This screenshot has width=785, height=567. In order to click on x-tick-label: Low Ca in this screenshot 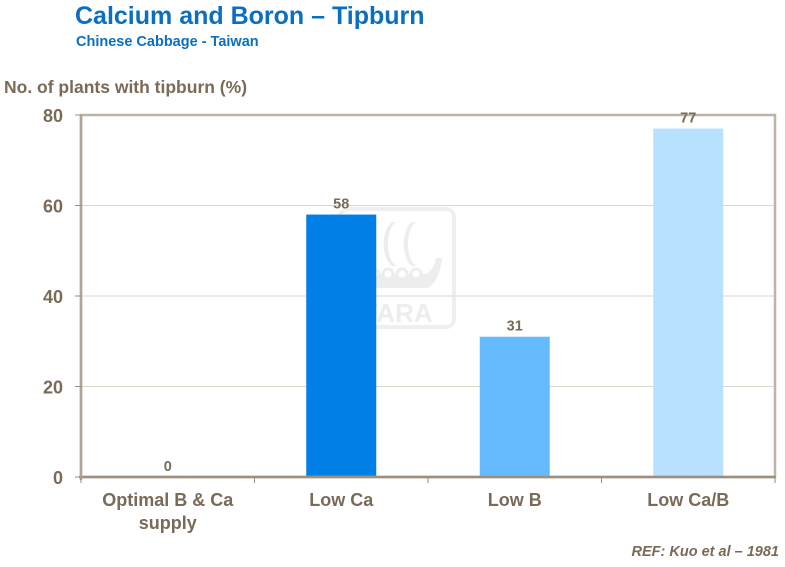, I will do `click(341, 500)`.